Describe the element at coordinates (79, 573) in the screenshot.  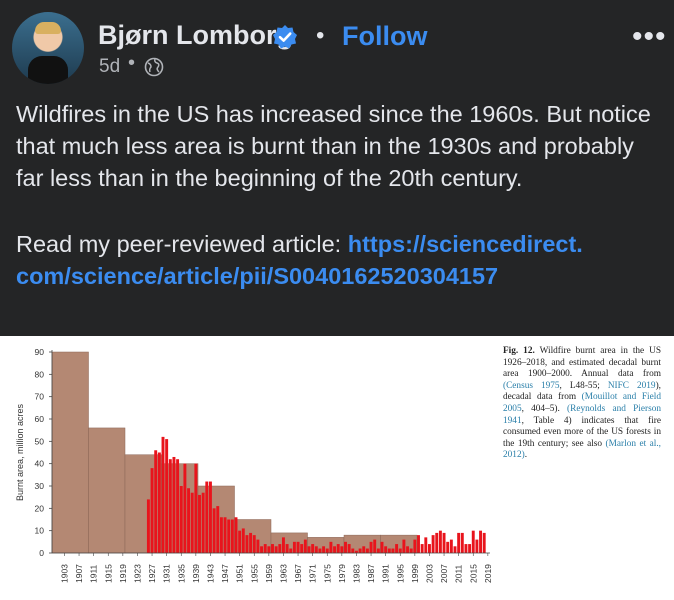
I see `x-tick-label: 1907` at that location.